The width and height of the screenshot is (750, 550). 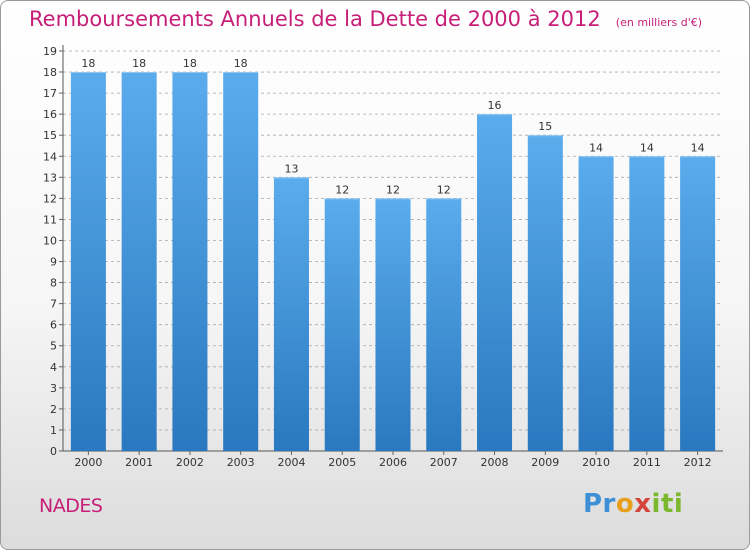 I want to click on y-tick-label: 8, so click(x=53, y=283).